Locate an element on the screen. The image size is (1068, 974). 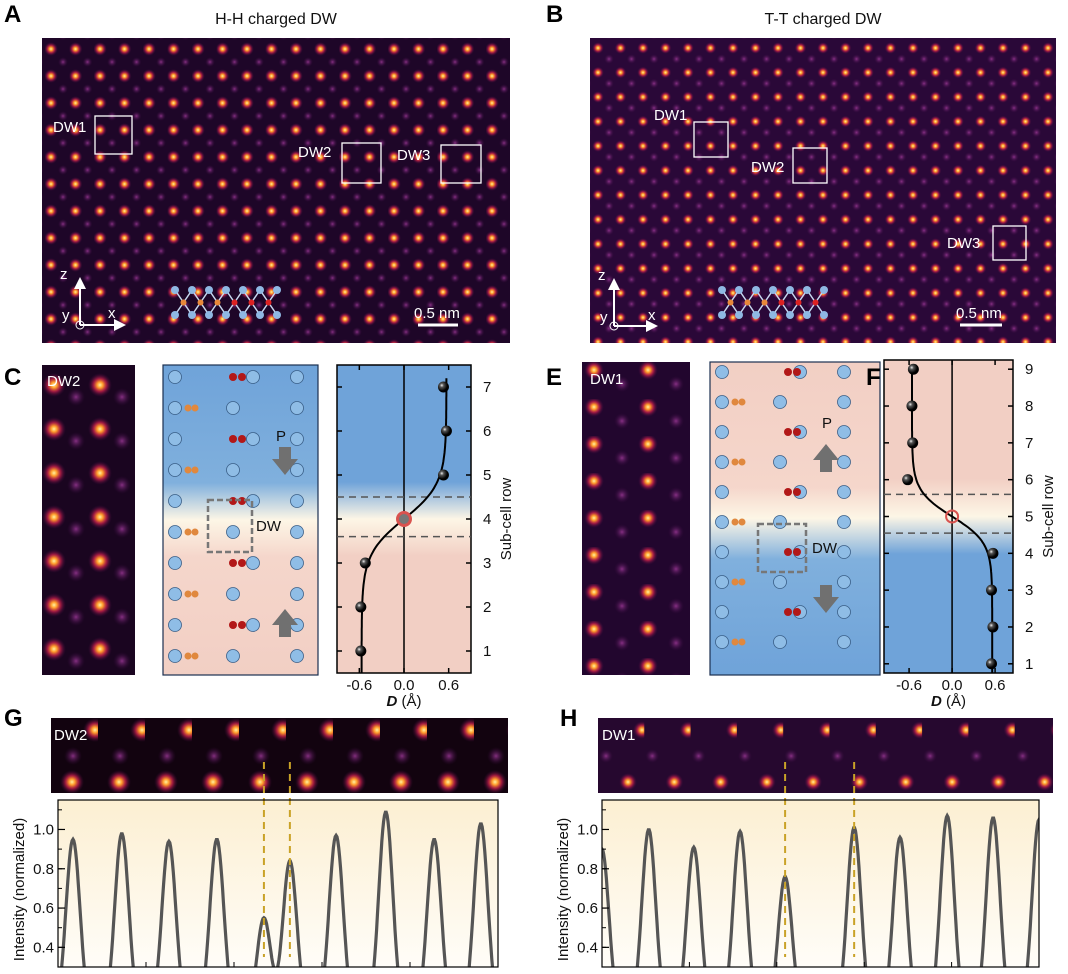
haadf-image-hh is located at coordinates (276, 190).